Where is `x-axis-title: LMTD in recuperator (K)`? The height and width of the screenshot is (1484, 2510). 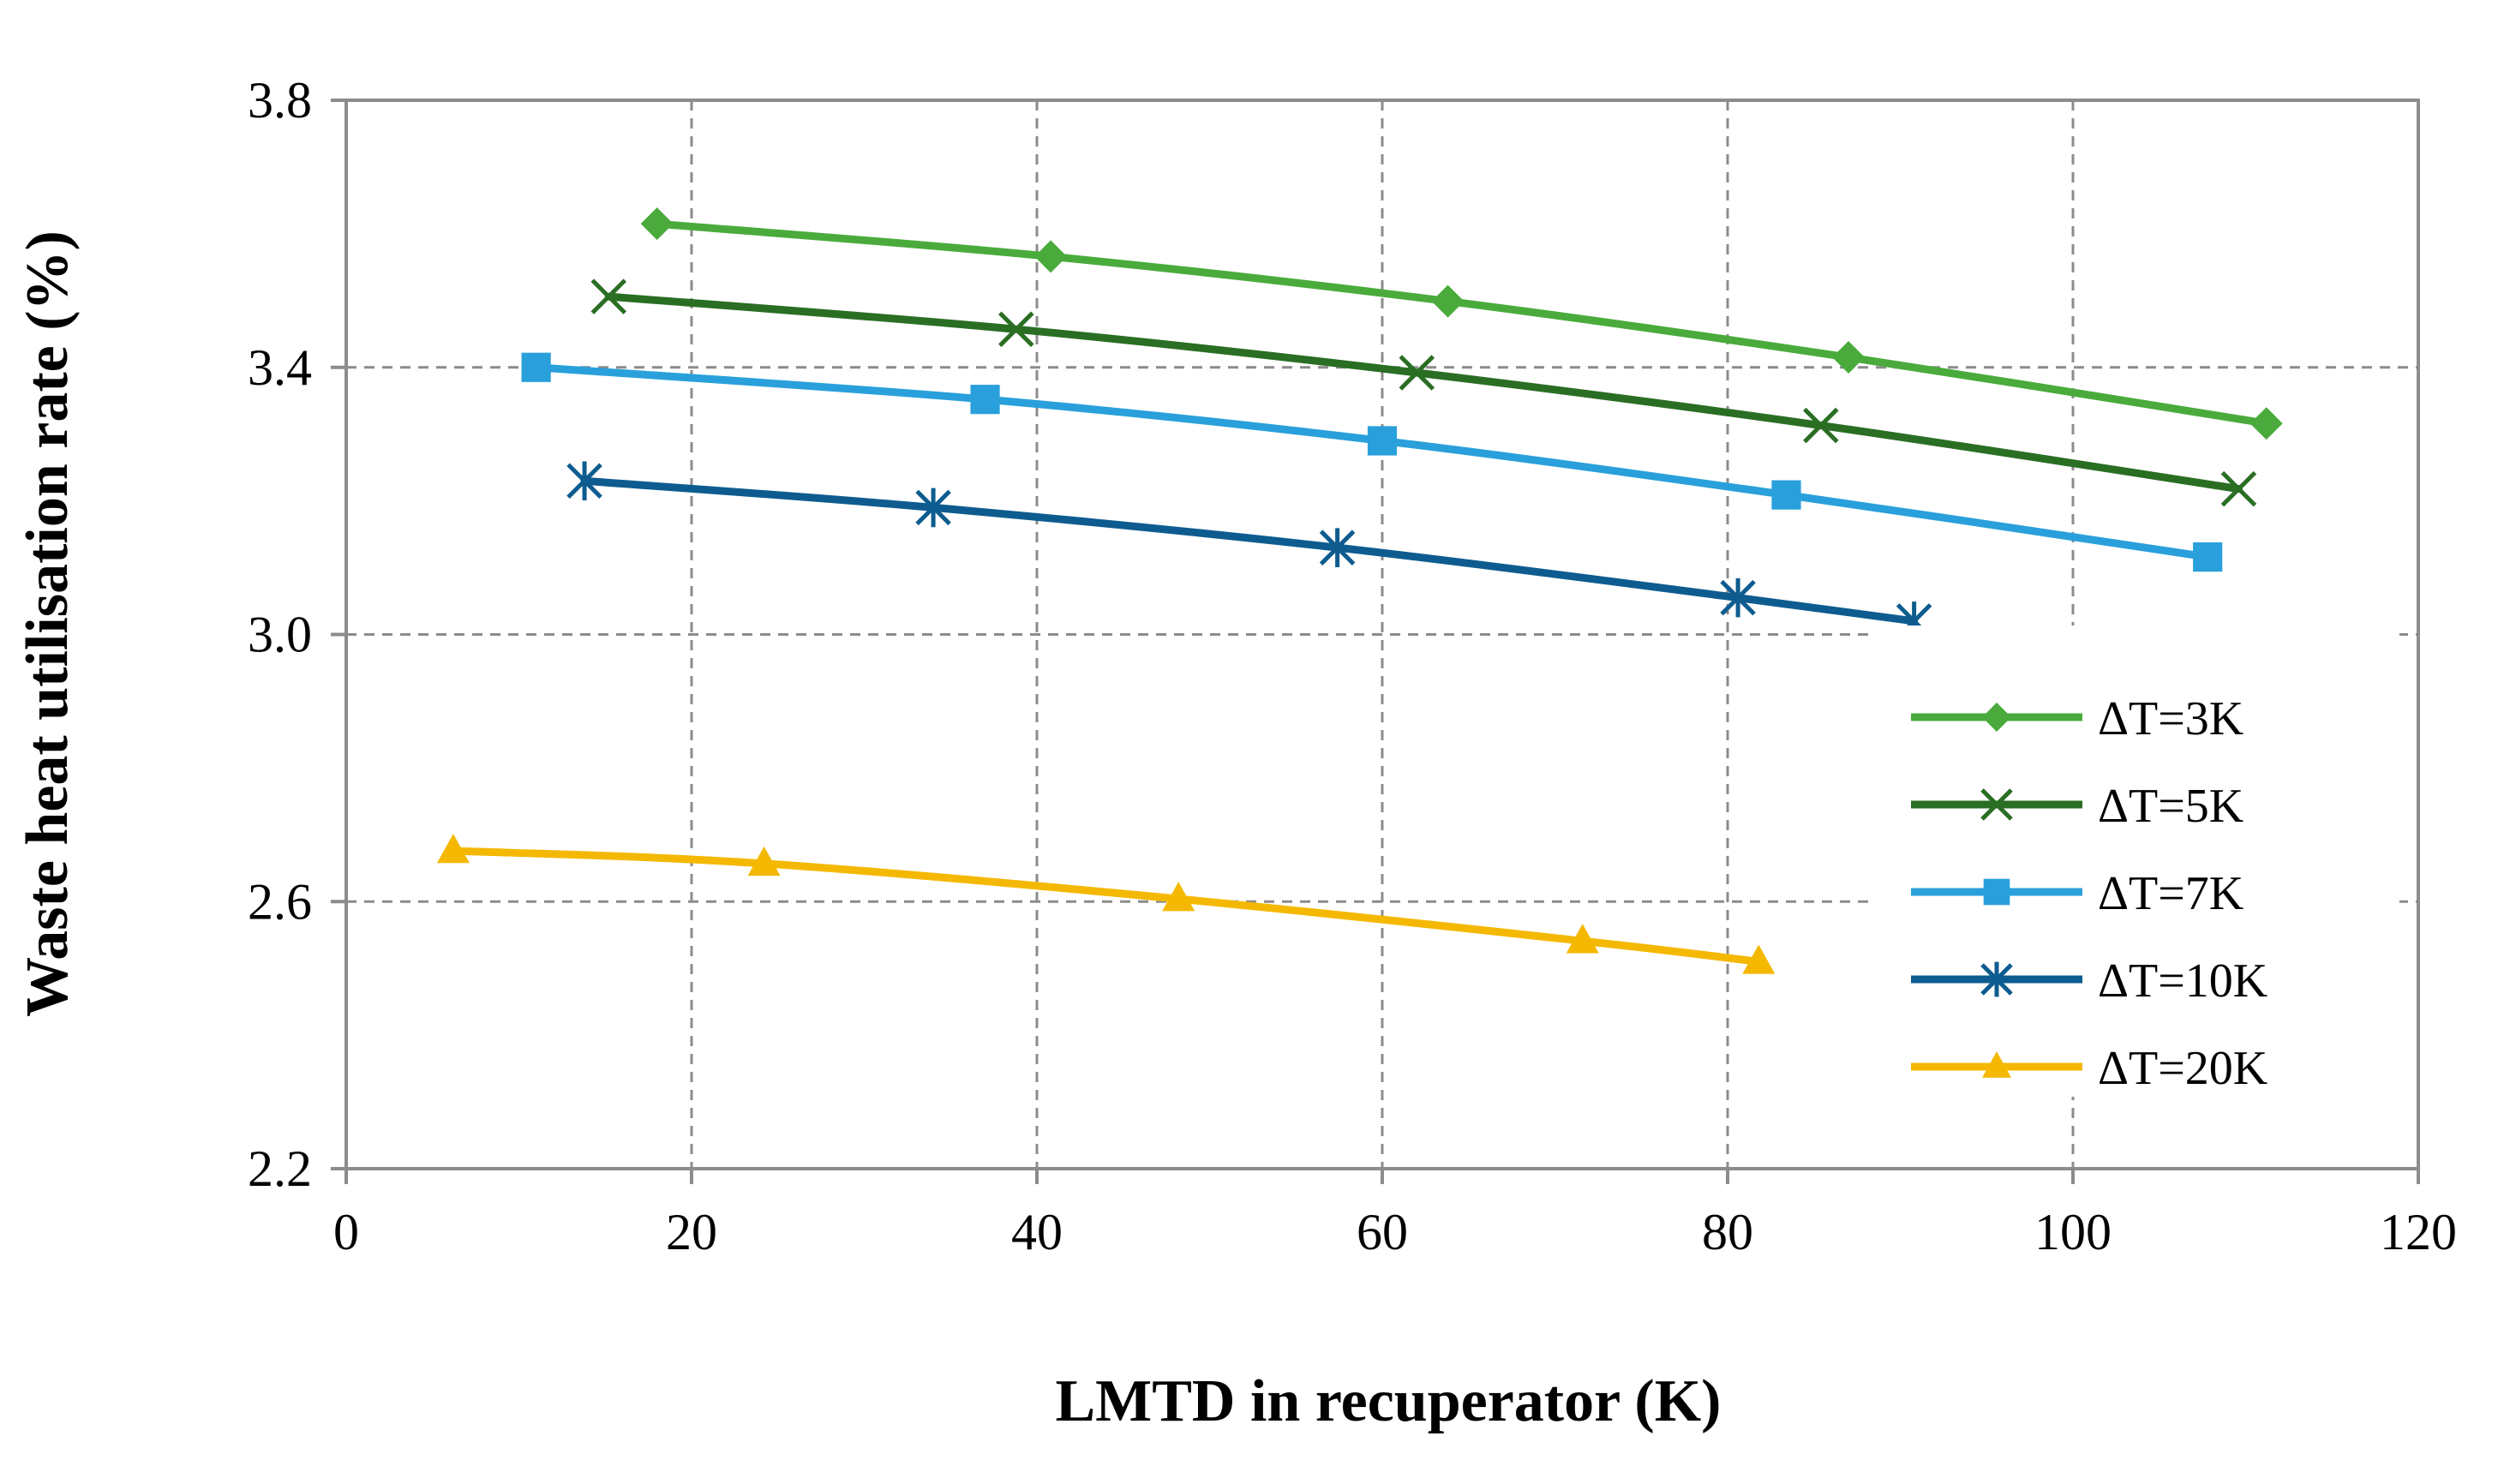
x-axis-title: LMTD in recuperator (K) is located at coordinates (1388, 1401).